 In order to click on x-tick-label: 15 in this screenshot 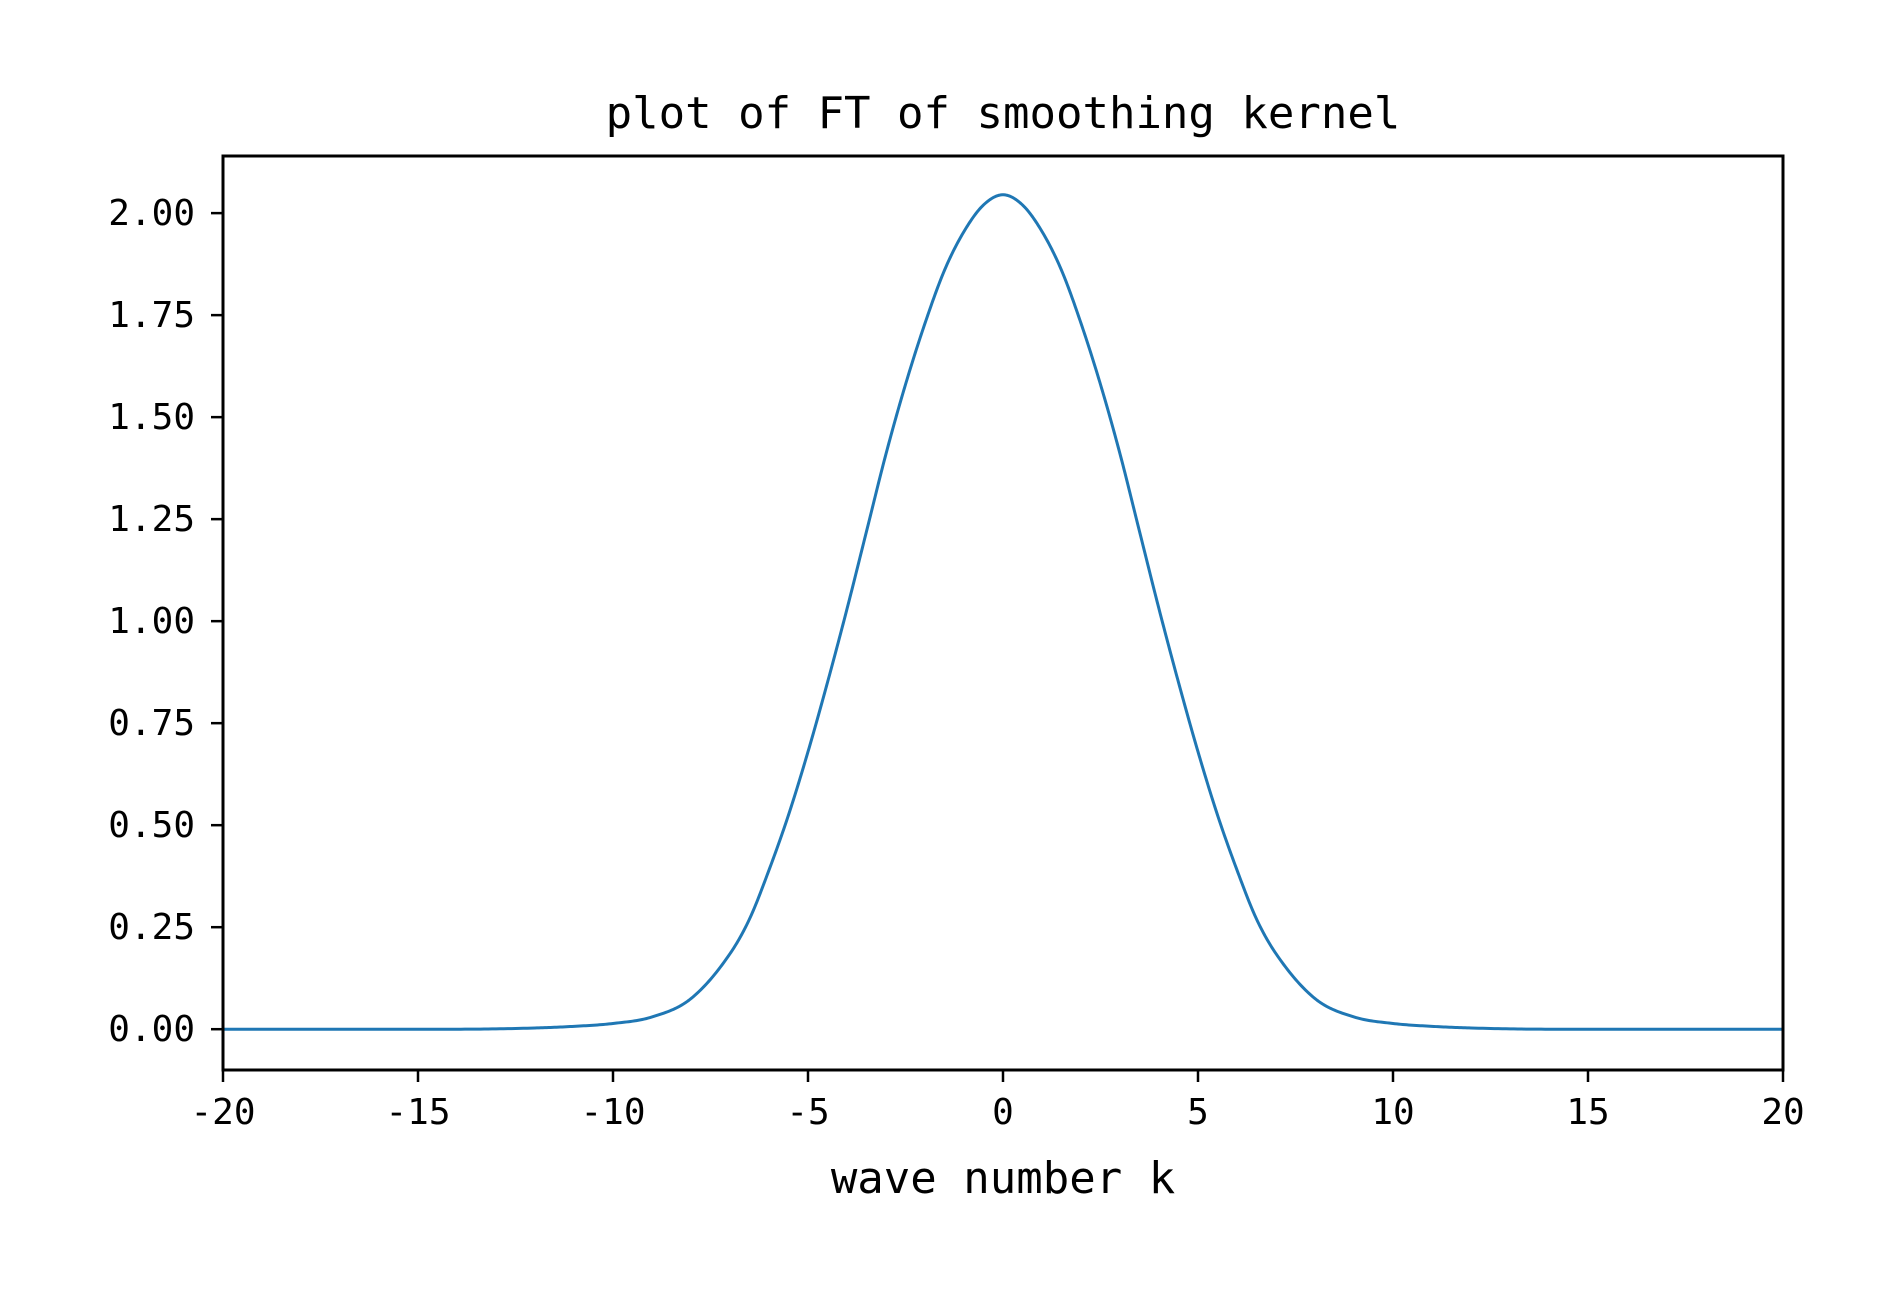, I will do `click(1587, 1112)`.